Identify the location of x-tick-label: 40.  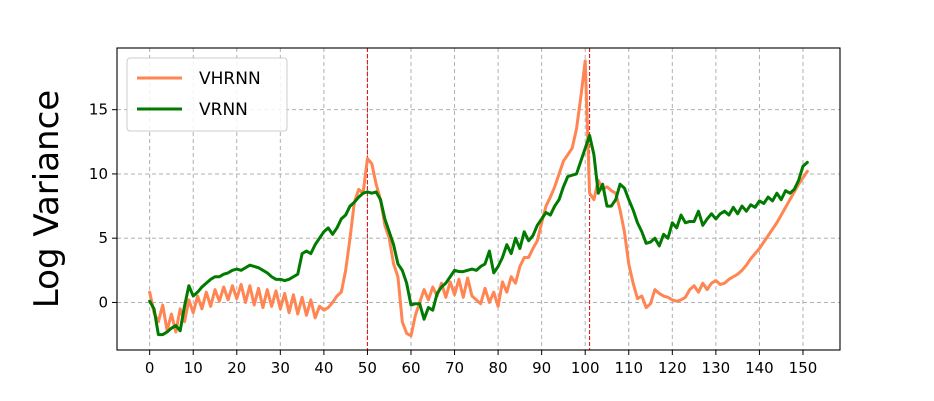
(323, 368).